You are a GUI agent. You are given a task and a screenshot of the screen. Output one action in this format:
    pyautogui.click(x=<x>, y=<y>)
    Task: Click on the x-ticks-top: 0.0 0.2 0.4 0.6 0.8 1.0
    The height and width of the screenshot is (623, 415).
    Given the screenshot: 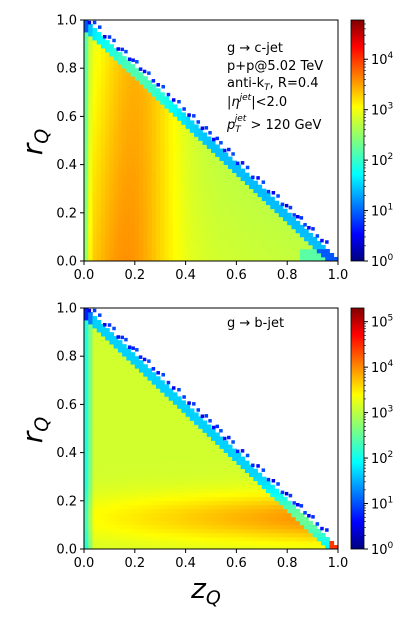 What is the action you would take?
    pyautogui.click(x=211, y=272)
    